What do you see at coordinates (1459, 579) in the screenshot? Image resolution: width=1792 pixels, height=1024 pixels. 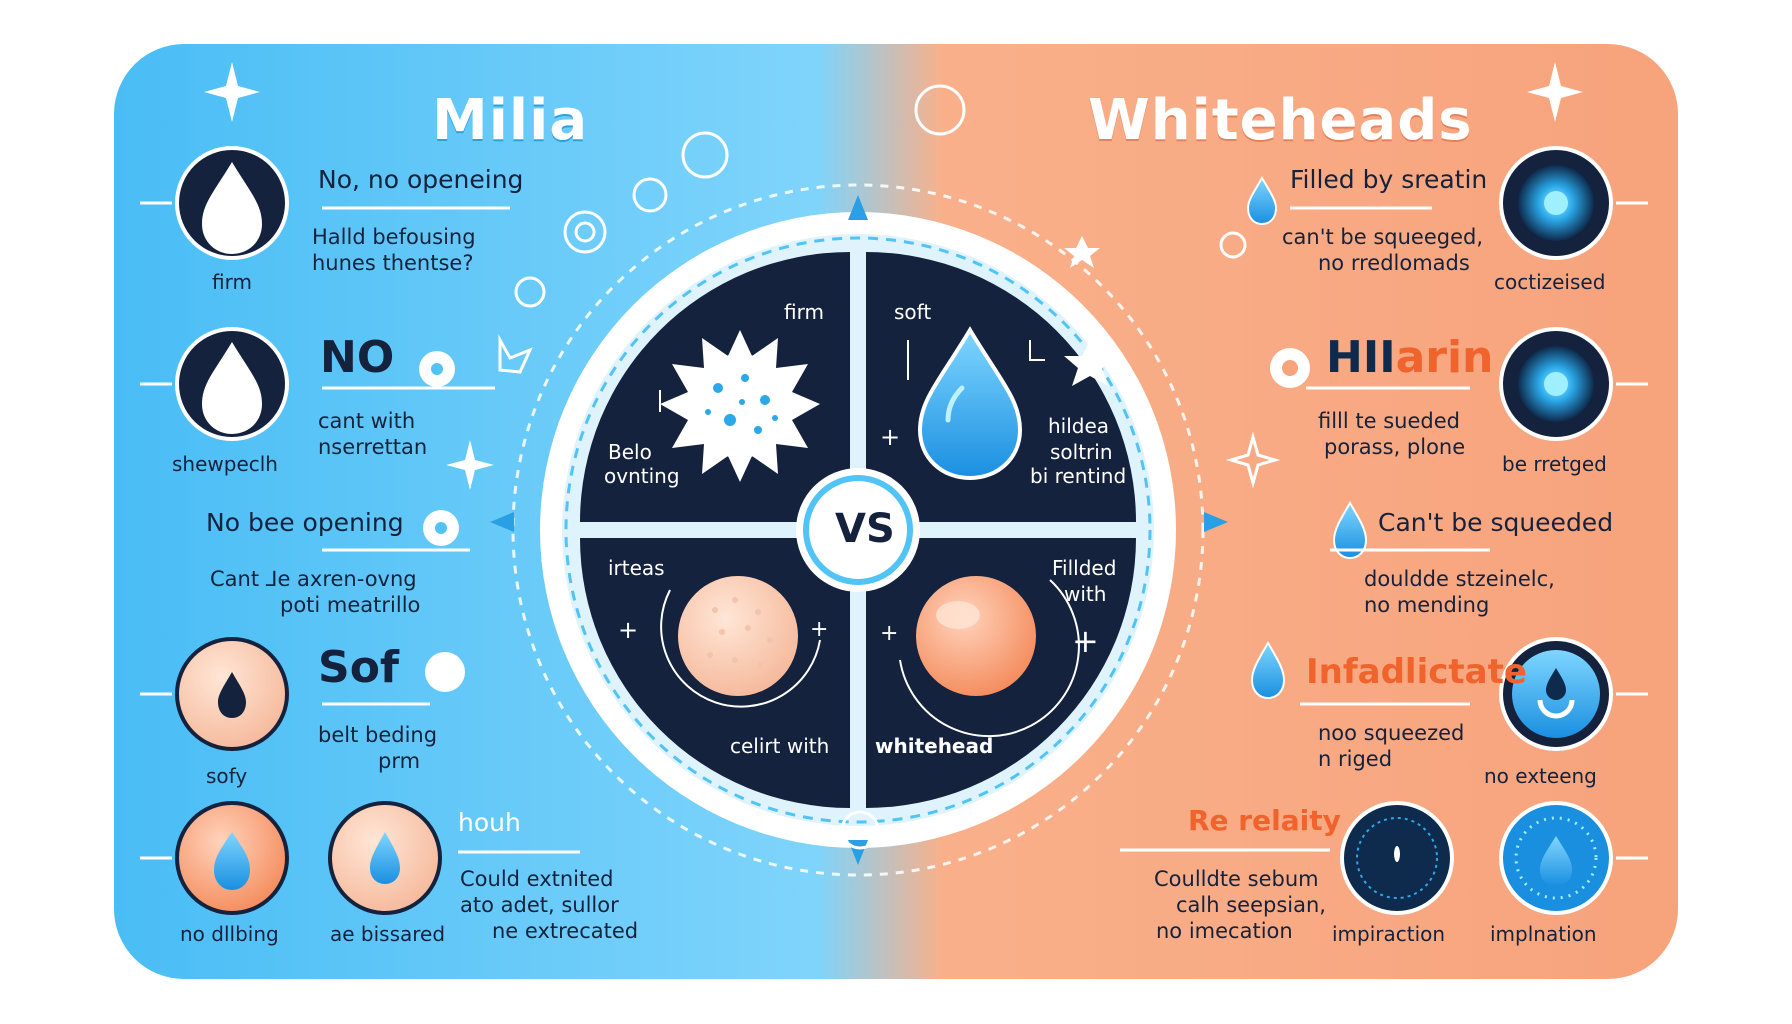 I see `wh-row3-line1: douldde stzeinelc,` at bounding box center [1459, 579].